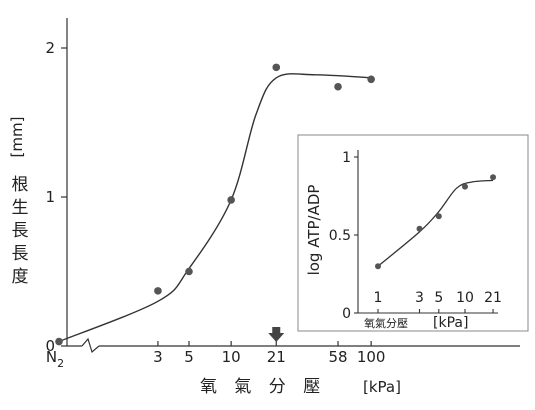 This screenshot has height=410, width=535. I want to click on x-tick-label: N2, so click(55, 359).